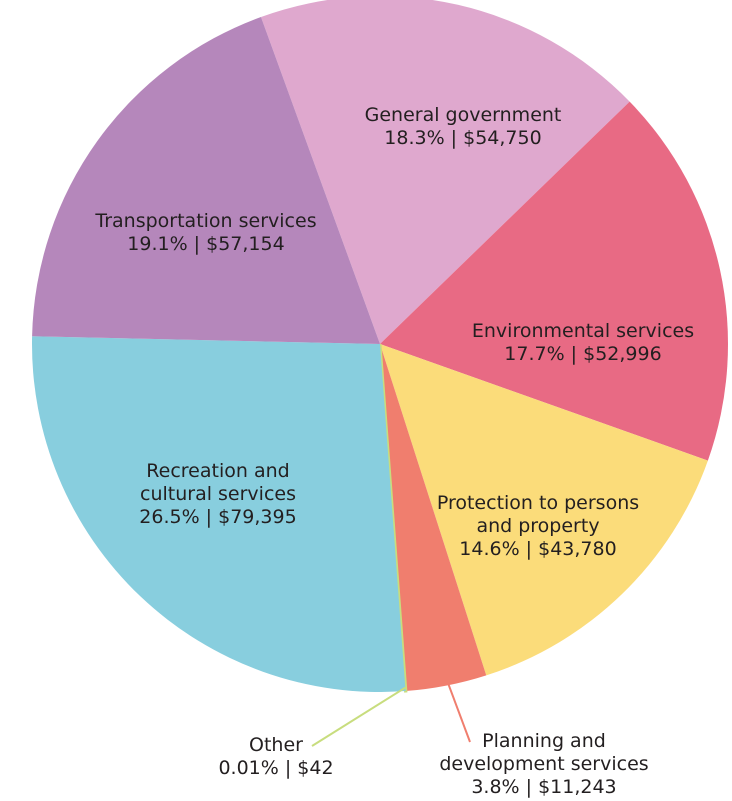 The width and height of the screenshot is (732, 801). What do you see at coordinates (583, 354) in the screenshot?
I see `slice-label-value: 17.7% | $52,996` at bounding box center [583, 354].